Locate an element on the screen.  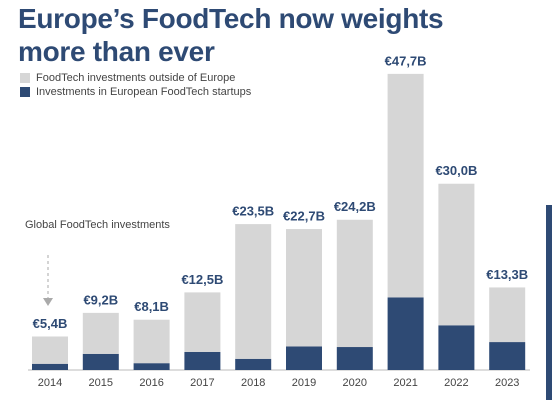
value-label: €30,0B is located at coordinates (456, 170).